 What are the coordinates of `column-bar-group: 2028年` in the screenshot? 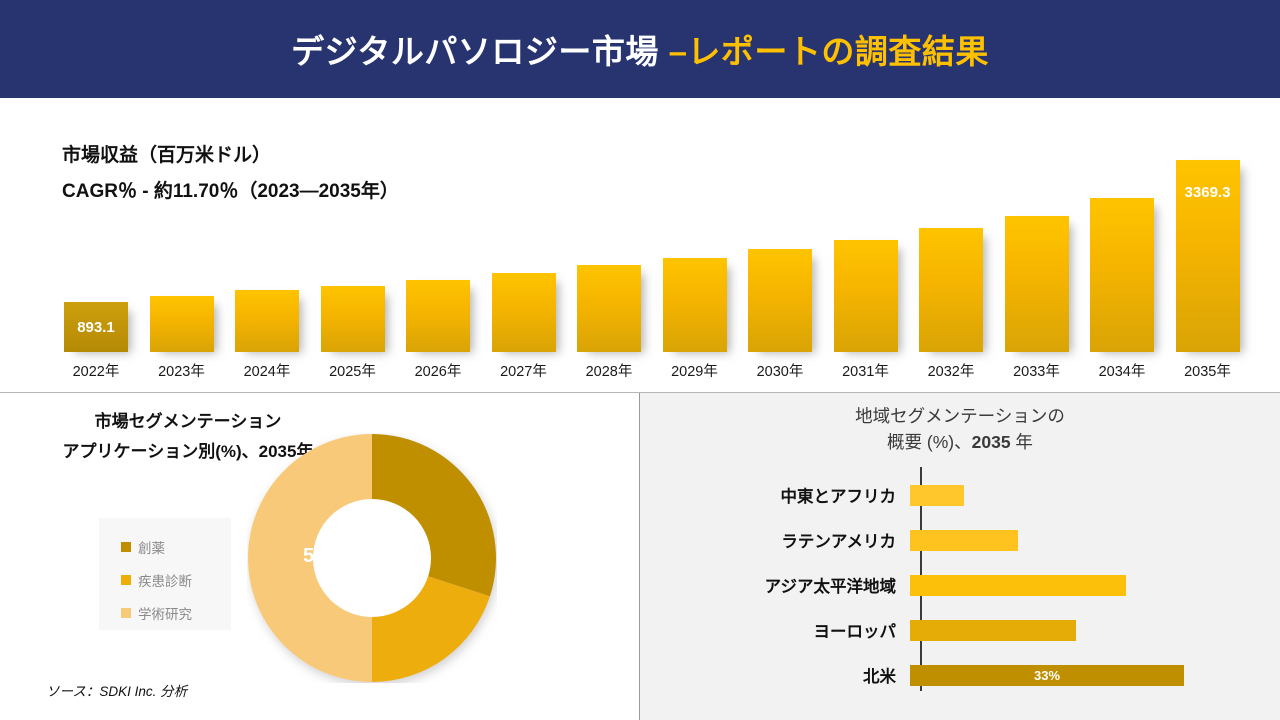 It's located at (609, 249).